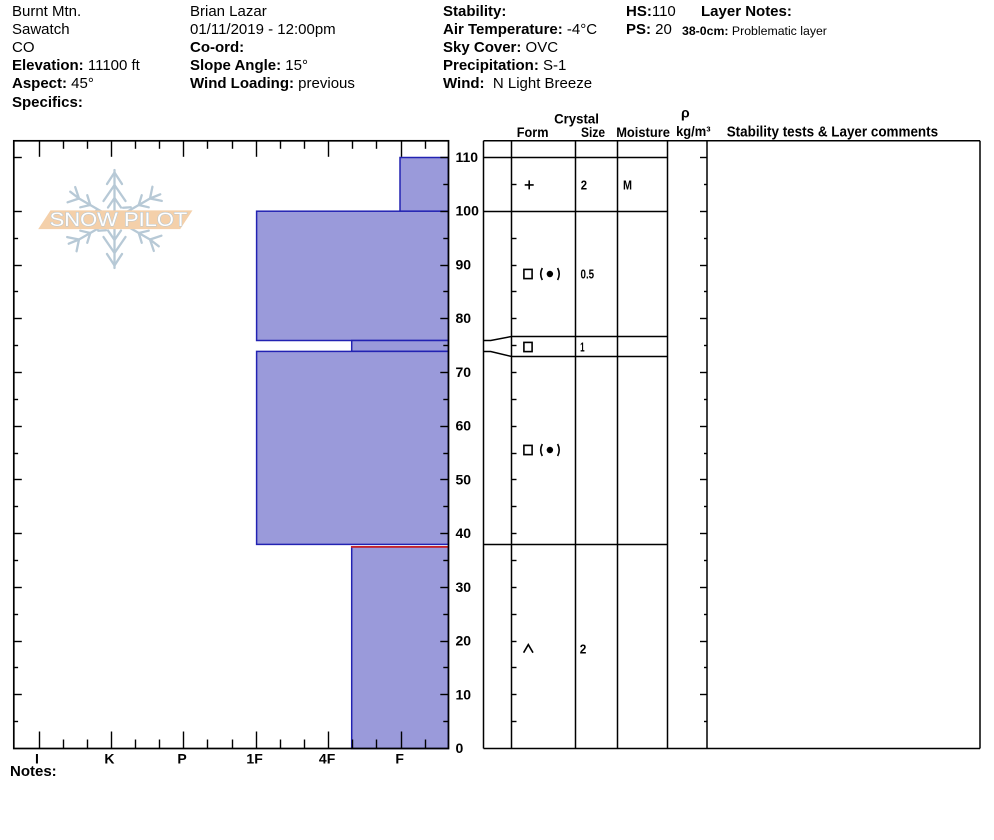 This screenshot has width=994, height=840. Describe the element at coordinates (109, 759) in the screenshot. I see `svg-text: K` at that location.